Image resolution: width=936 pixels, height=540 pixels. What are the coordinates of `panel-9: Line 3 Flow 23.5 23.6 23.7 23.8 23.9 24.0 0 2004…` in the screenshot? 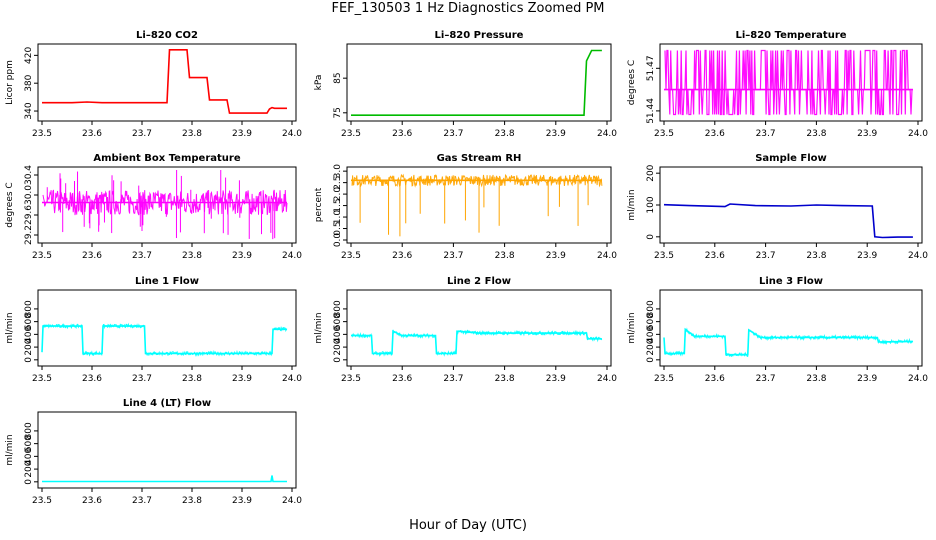 It's located at (777, 330).